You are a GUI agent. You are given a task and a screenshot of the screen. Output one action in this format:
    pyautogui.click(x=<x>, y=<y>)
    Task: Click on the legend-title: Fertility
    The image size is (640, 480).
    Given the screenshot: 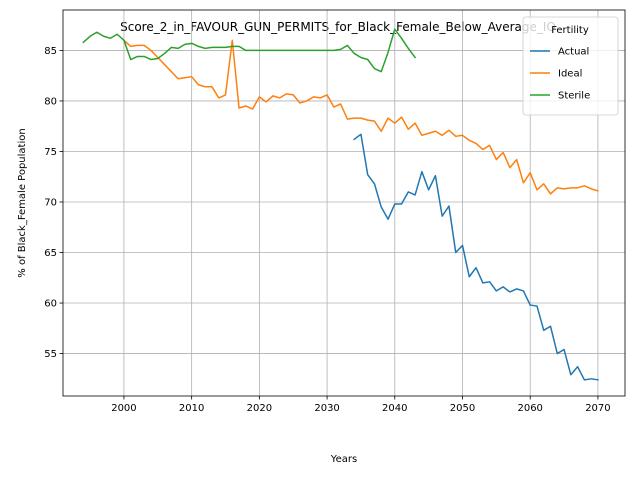 What is the action you would take?
    pyautogui.click(x=570, y=30)
    